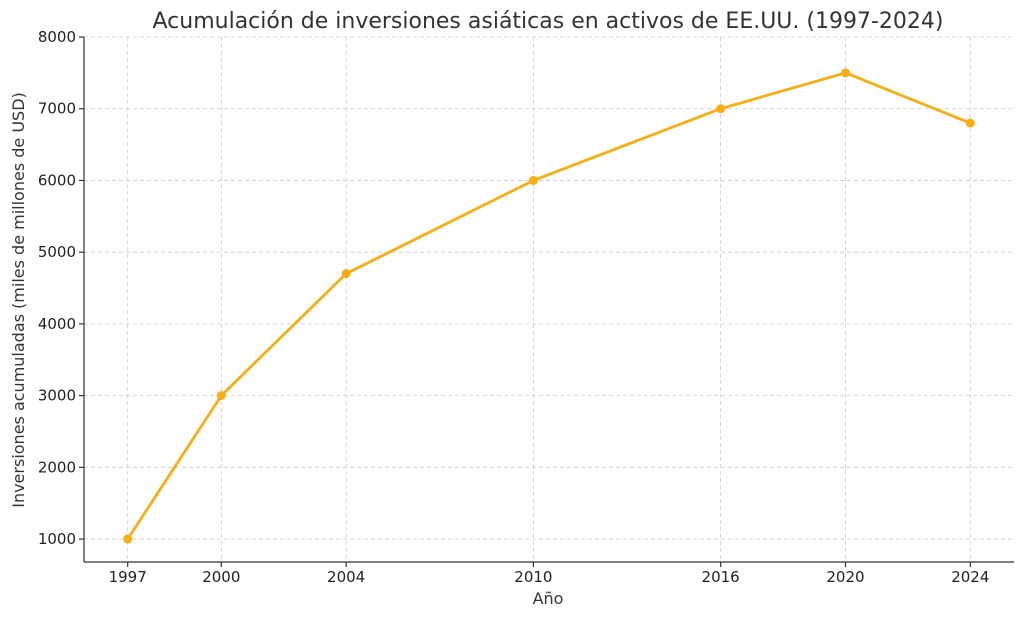 This screenshot has width=1024, height=618. Describe the element at coordinates (533, 577) in the screenshot. I see `x-tick-label: 2010` at that location.